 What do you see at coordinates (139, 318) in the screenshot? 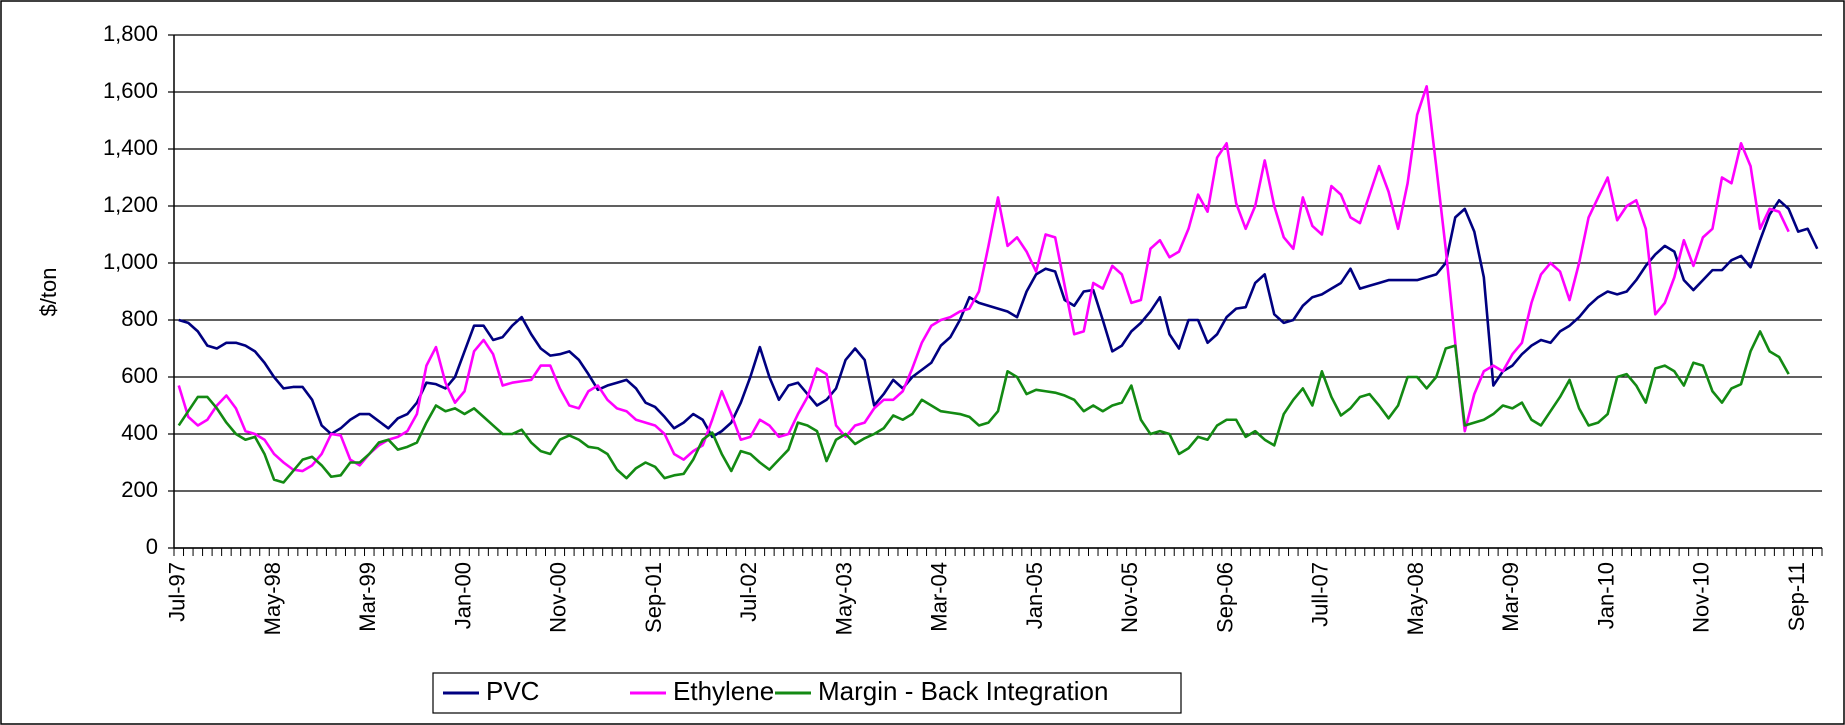
I see `y-tick-label: 800` at bounding box center [139, 318].